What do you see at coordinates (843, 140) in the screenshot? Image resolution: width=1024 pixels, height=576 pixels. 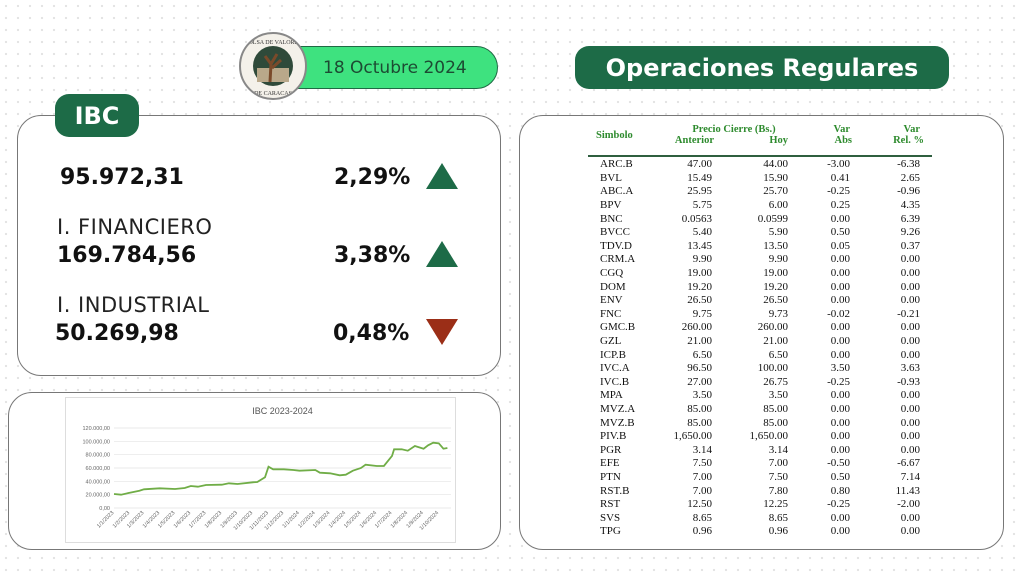 I see `col-var-abs-2: Abs` at bounding box center [843, 140].